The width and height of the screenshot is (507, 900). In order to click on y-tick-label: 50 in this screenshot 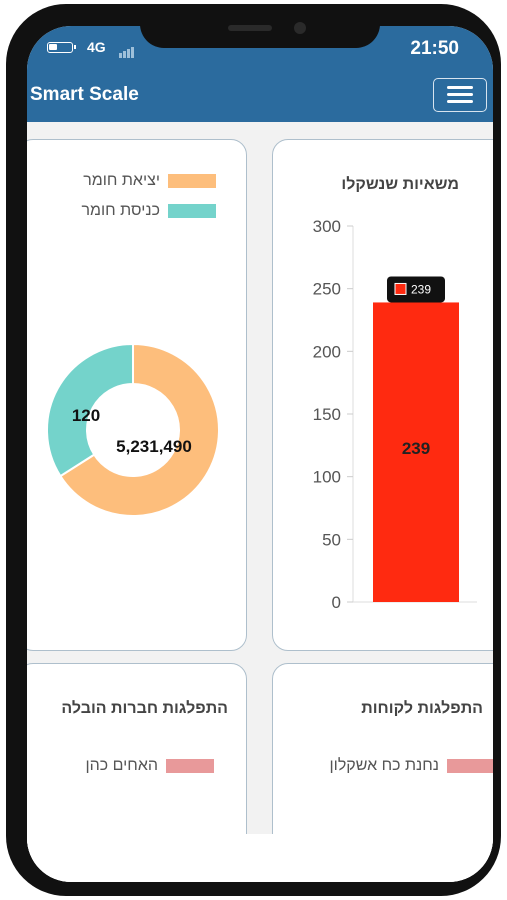, I will do `click(331, 539)`.